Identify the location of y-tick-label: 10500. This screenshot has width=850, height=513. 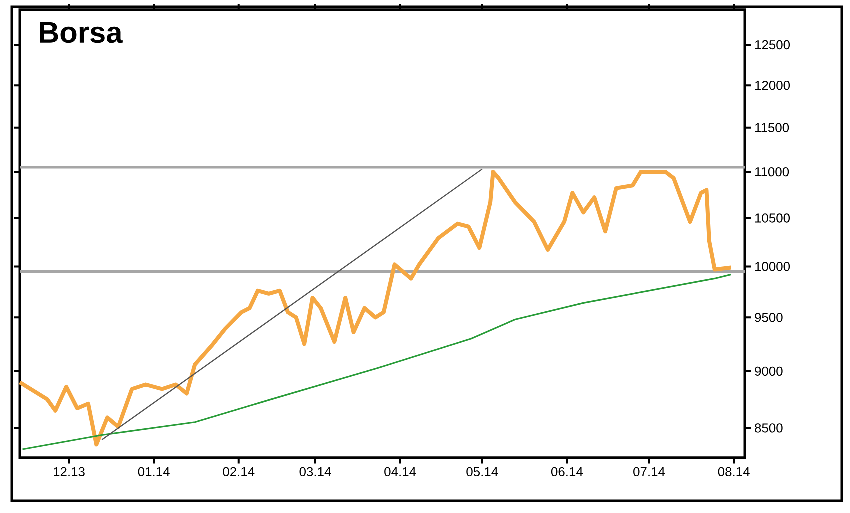
(772, 218).